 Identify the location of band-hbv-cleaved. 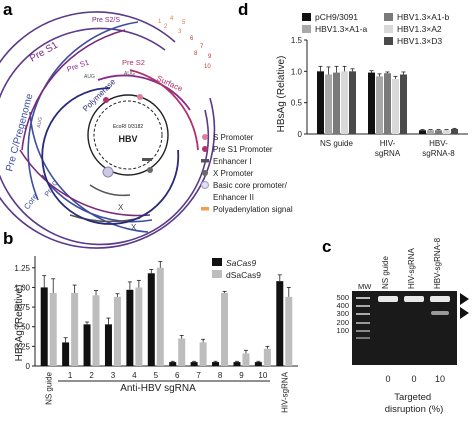
(440, 313).